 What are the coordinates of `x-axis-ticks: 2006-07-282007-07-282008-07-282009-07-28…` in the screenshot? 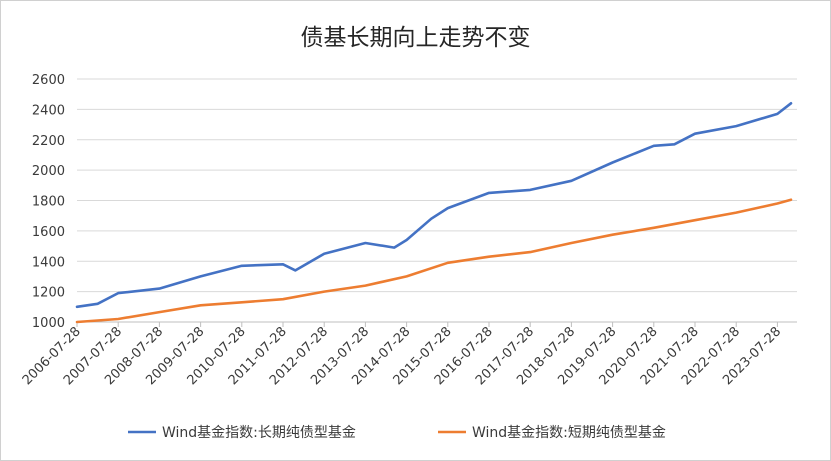 It's located at (402, 355).